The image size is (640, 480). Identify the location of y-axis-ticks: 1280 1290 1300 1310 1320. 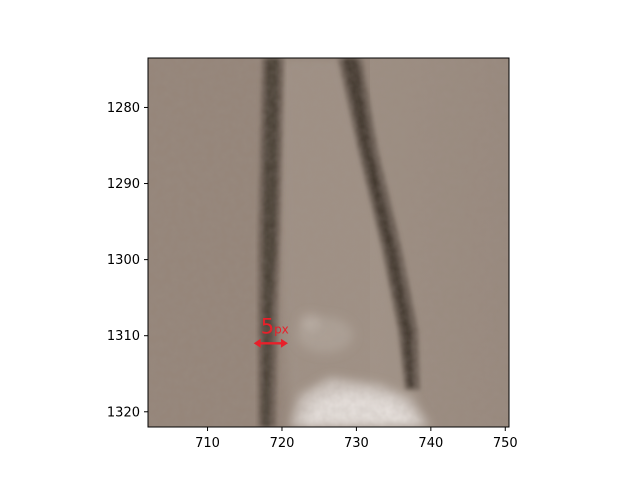
(127, 260).